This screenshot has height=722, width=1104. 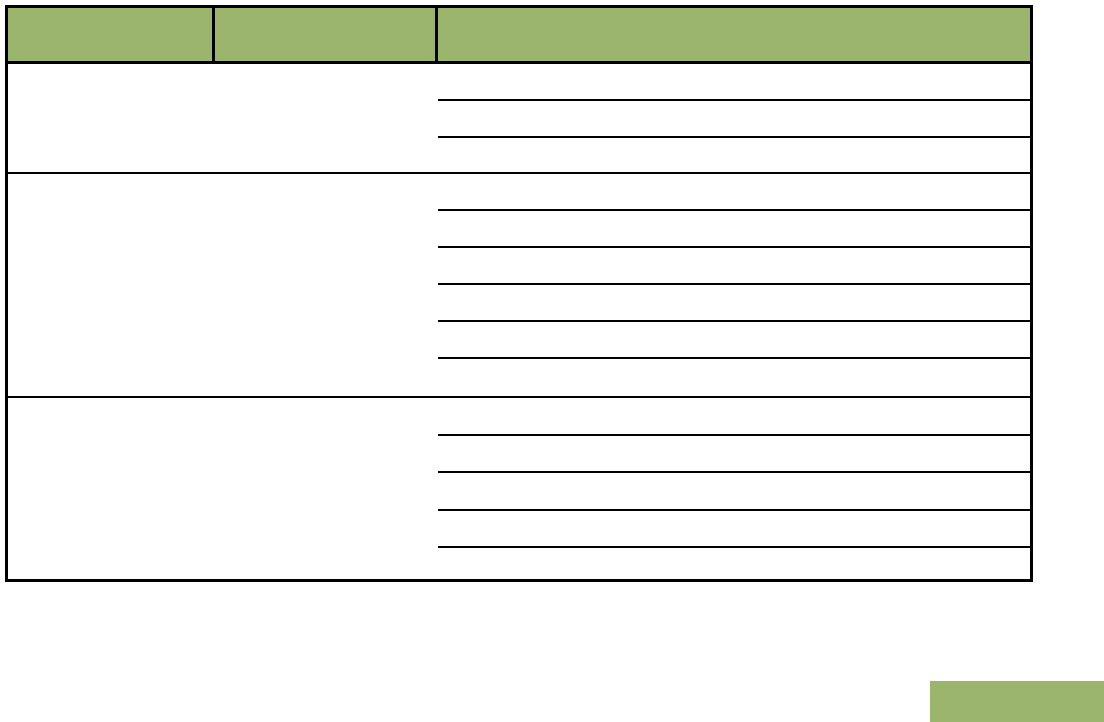 I want to click on table-row, so click(x=519, y=119).